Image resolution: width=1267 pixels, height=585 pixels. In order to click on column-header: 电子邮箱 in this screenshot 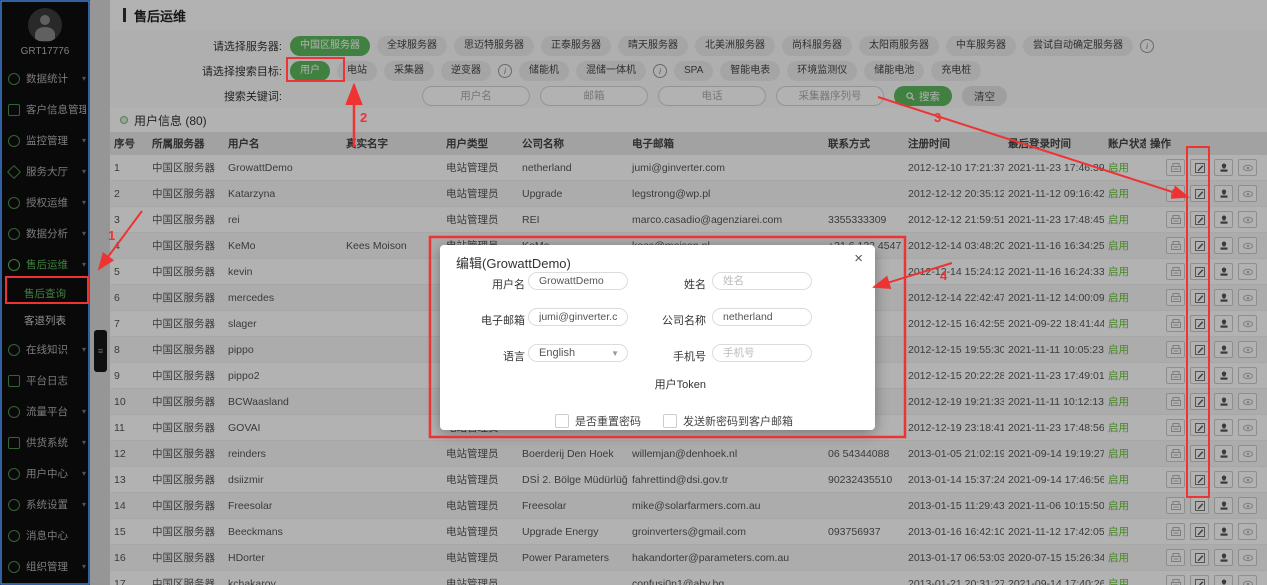, I will do `click(726, 143)`.